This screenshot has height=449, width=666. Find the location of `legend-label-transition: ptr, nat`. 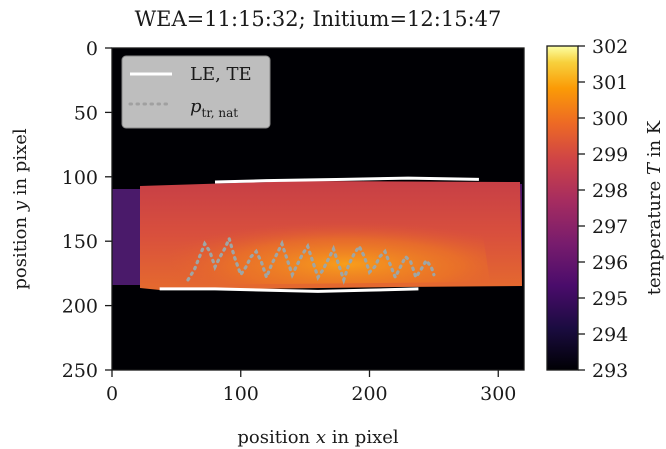

legend-label-transition: ptr, nat is located at coordinates (214, 108).